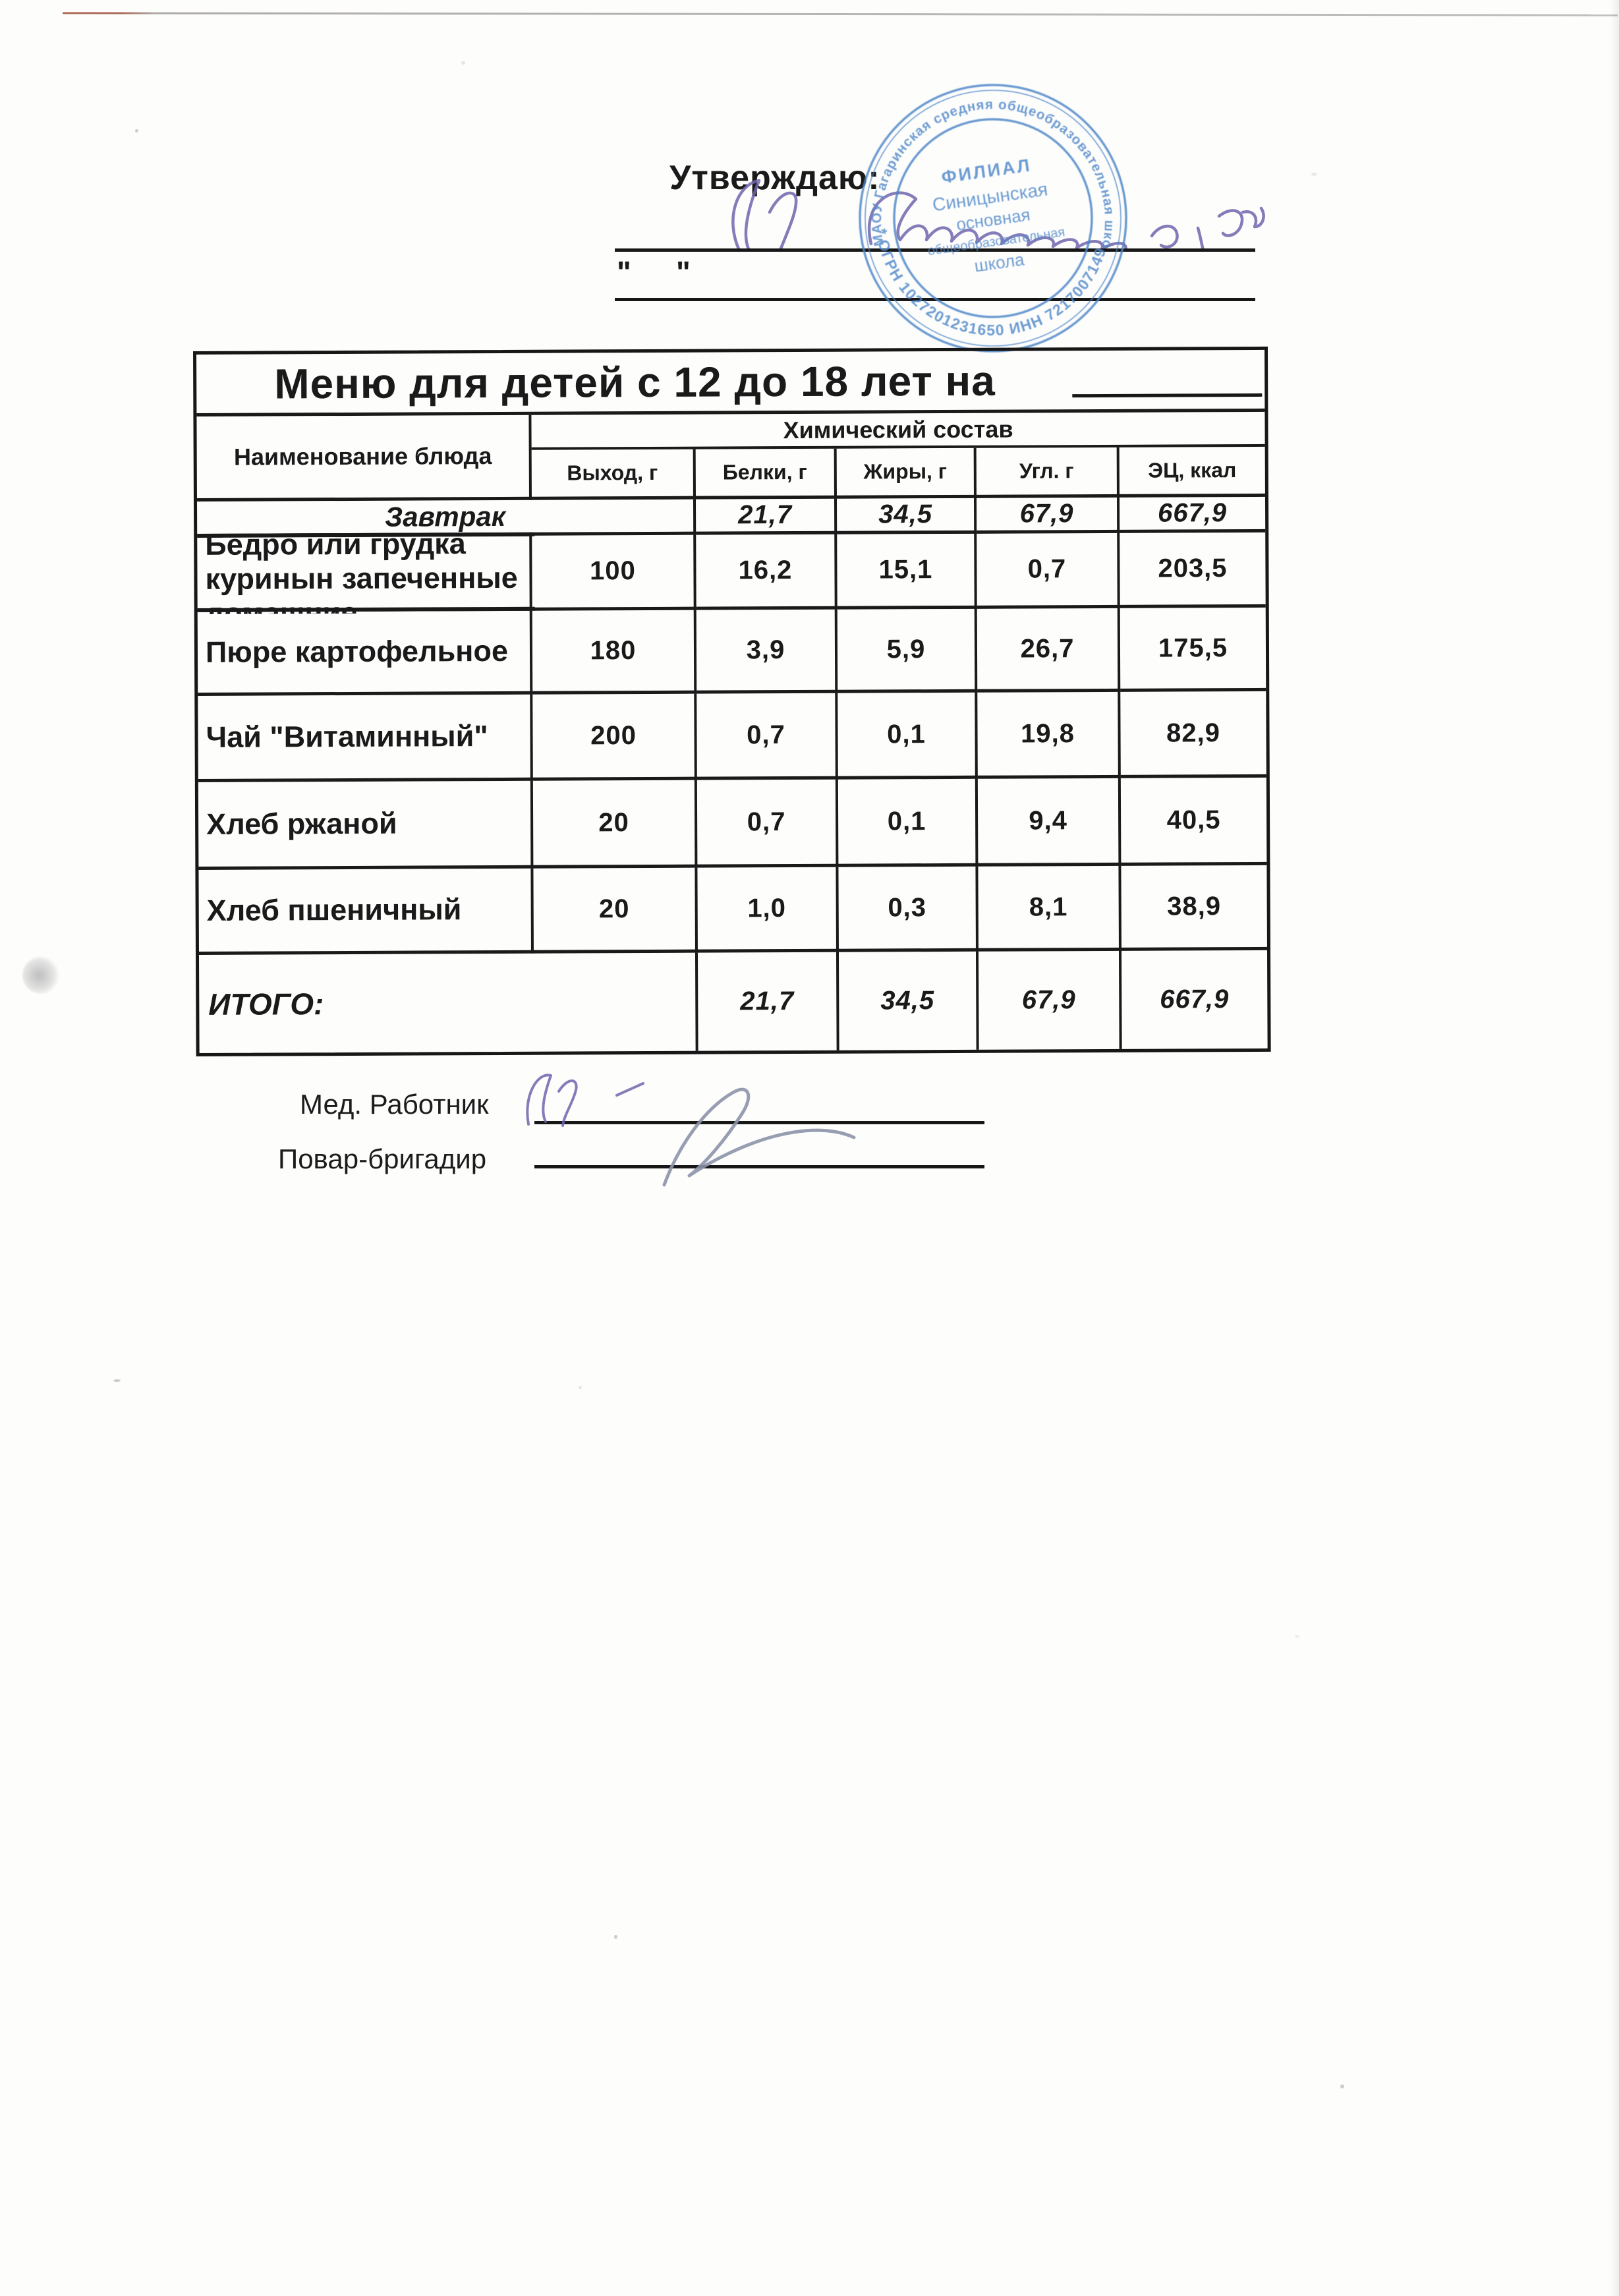 The width and height of the screenshot is (1619, 2296). Describe the element at coordinates (907, 571) in the screenshot. I see `table-cell-fat: 15,1` at that location.